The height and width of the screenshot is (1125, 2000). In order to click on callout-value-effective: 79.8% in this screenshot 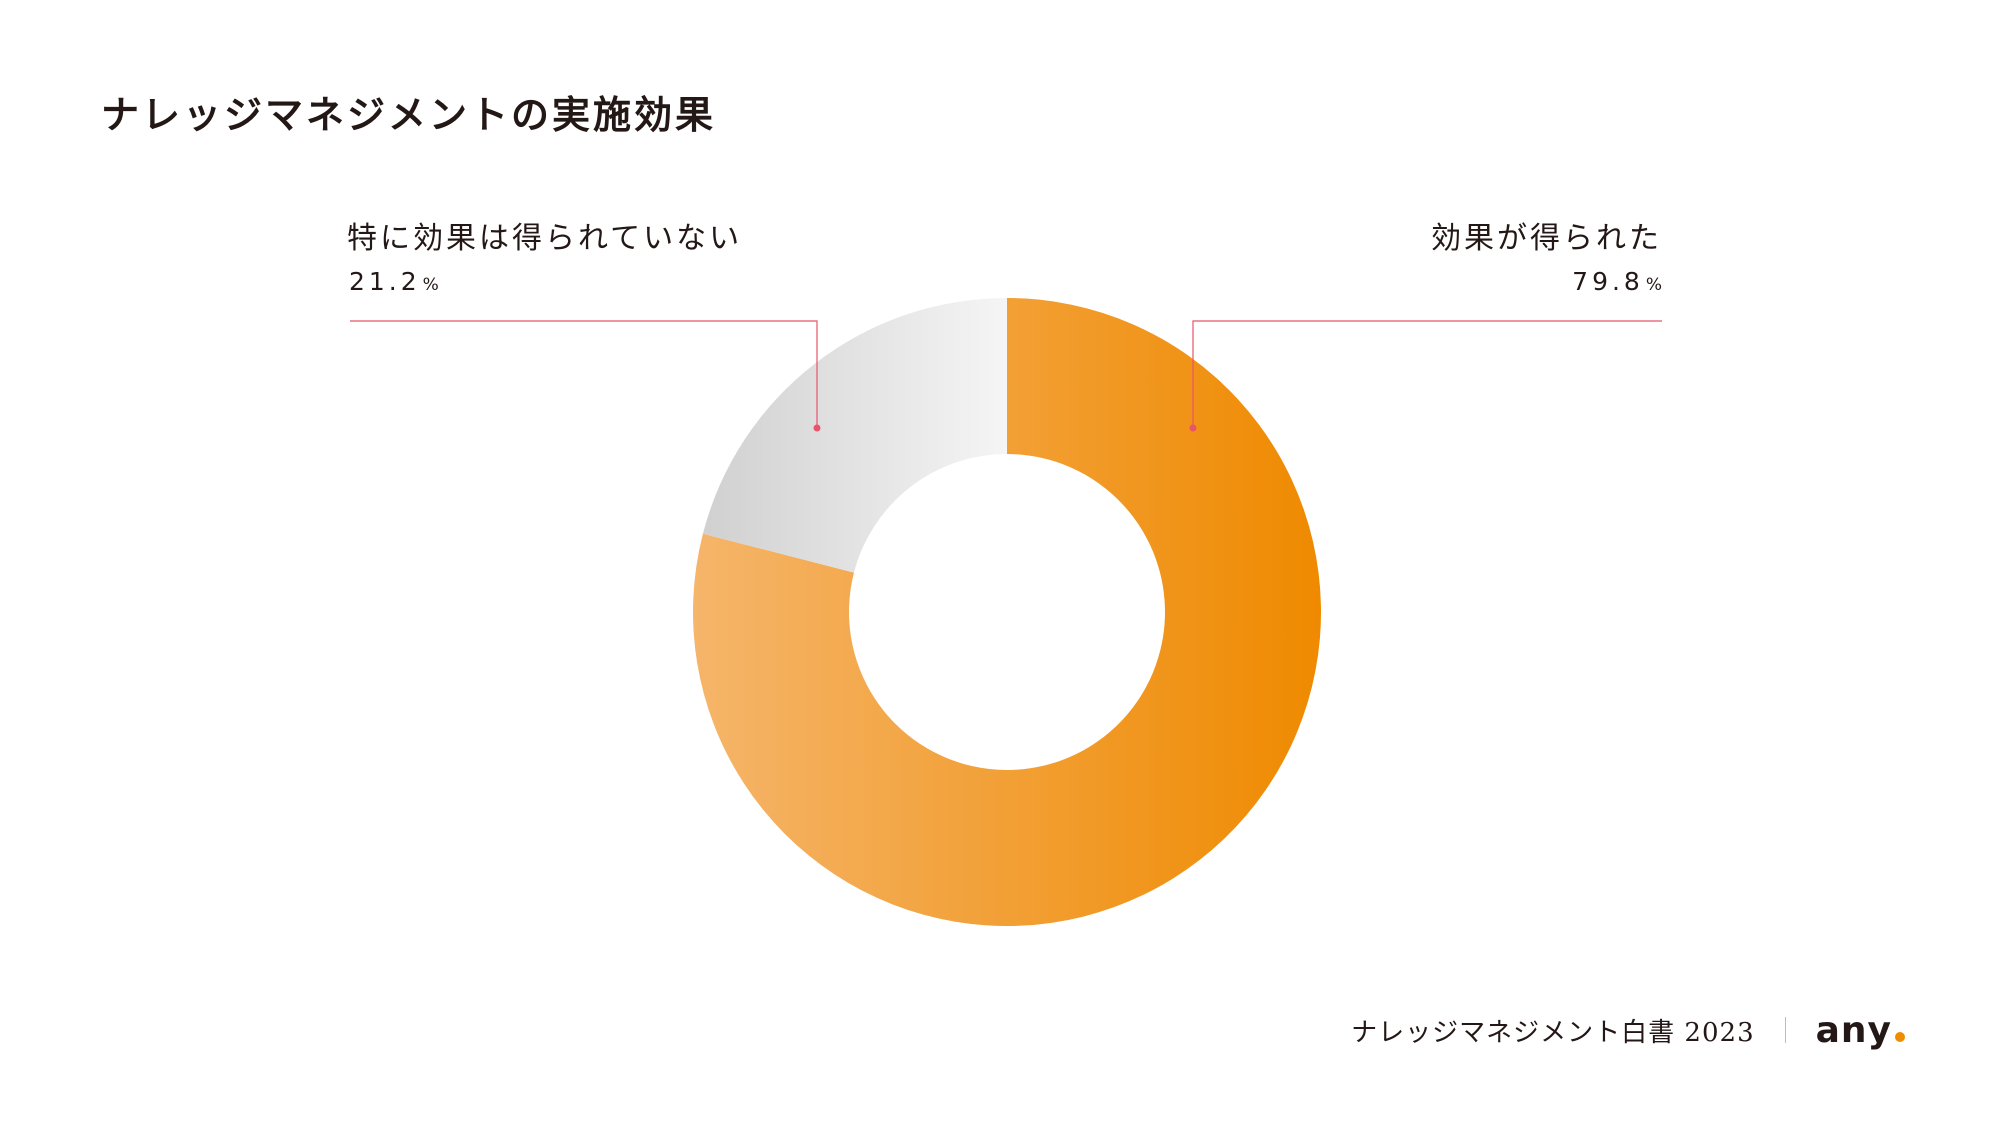, I will do `click(1617, 281)`.